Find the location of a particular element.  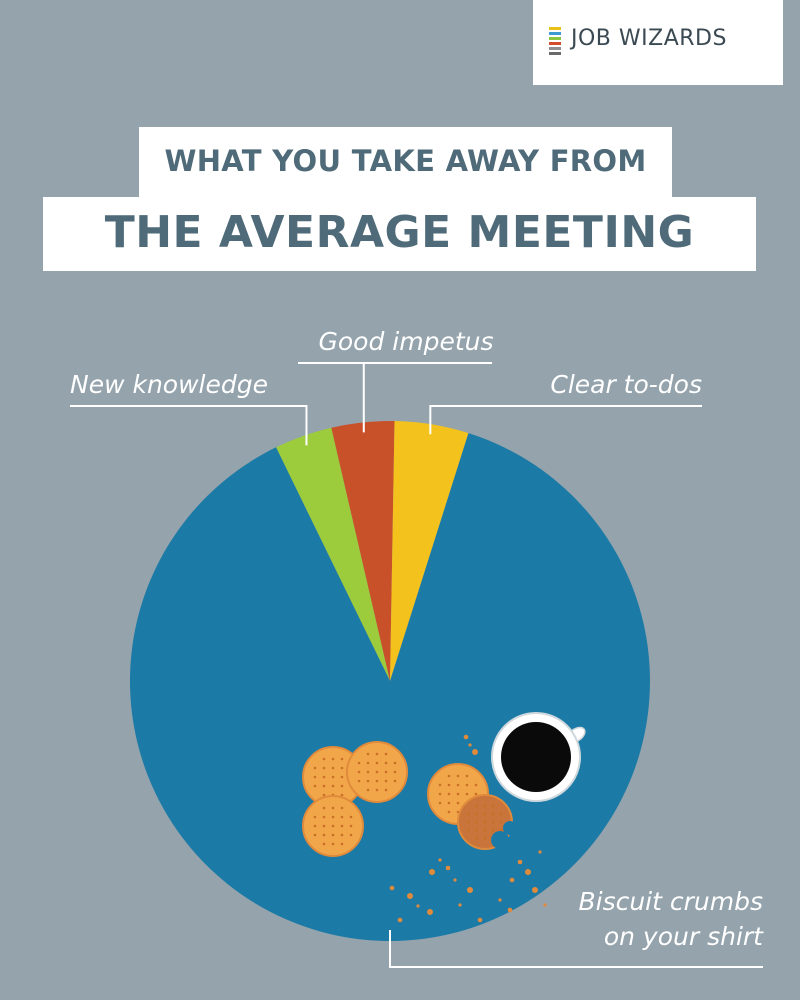

label-good-impetus: Good impetus is located at coordinates (406, 341).